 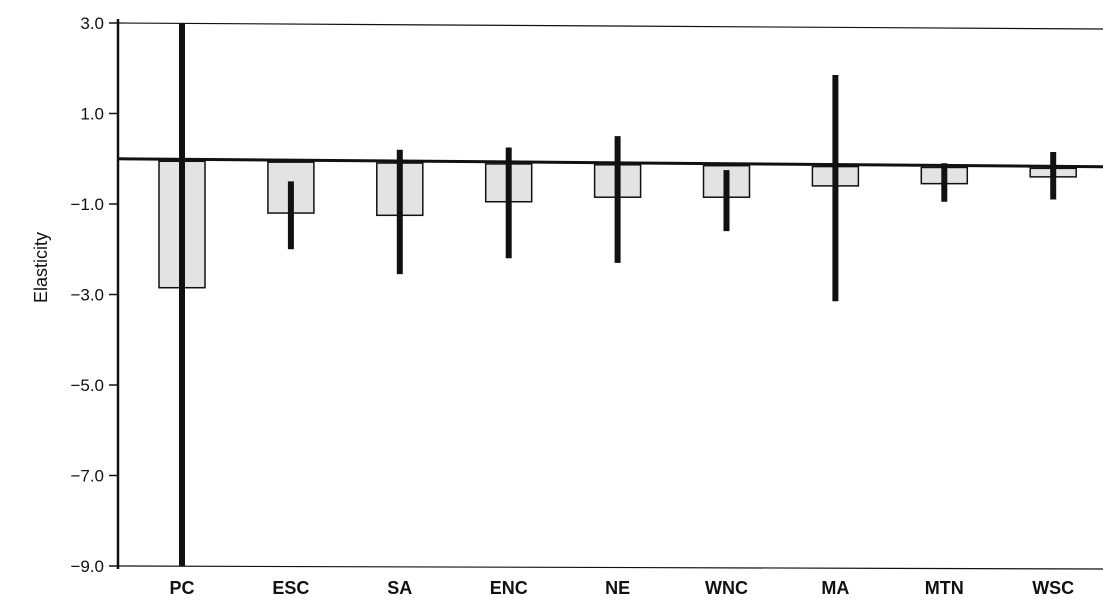 I want to click on y-tick-label: −1.0, so click(x=87, y=204).